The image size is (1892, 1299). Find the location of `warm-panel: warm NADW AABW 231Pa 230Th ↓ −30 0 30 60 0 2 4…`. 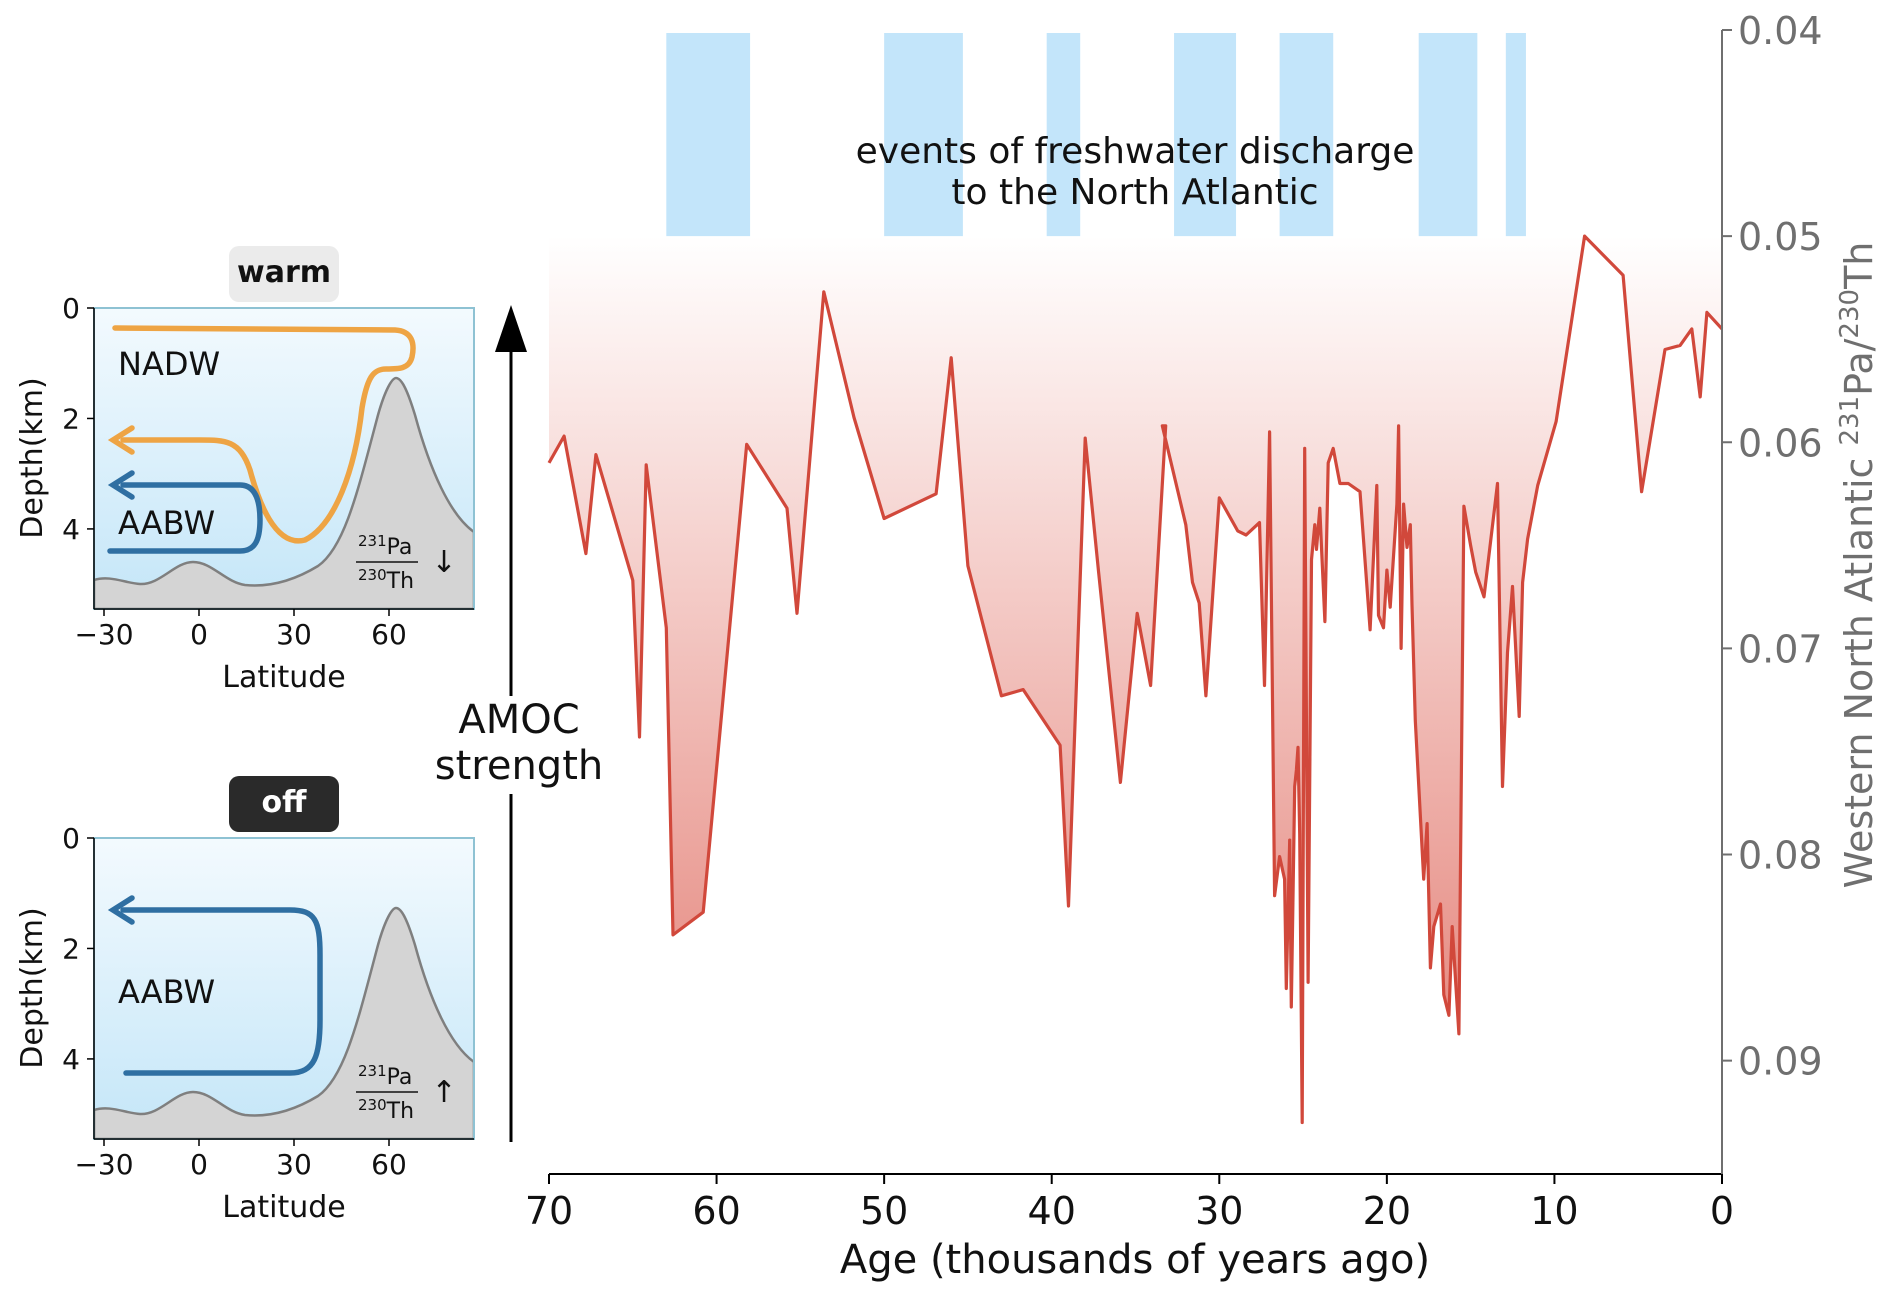

warm-panel: warm NADW AABW 231Pa 230Th ↓ −30 0 30 60 0 2 4… is located at coordinates (245, 470).